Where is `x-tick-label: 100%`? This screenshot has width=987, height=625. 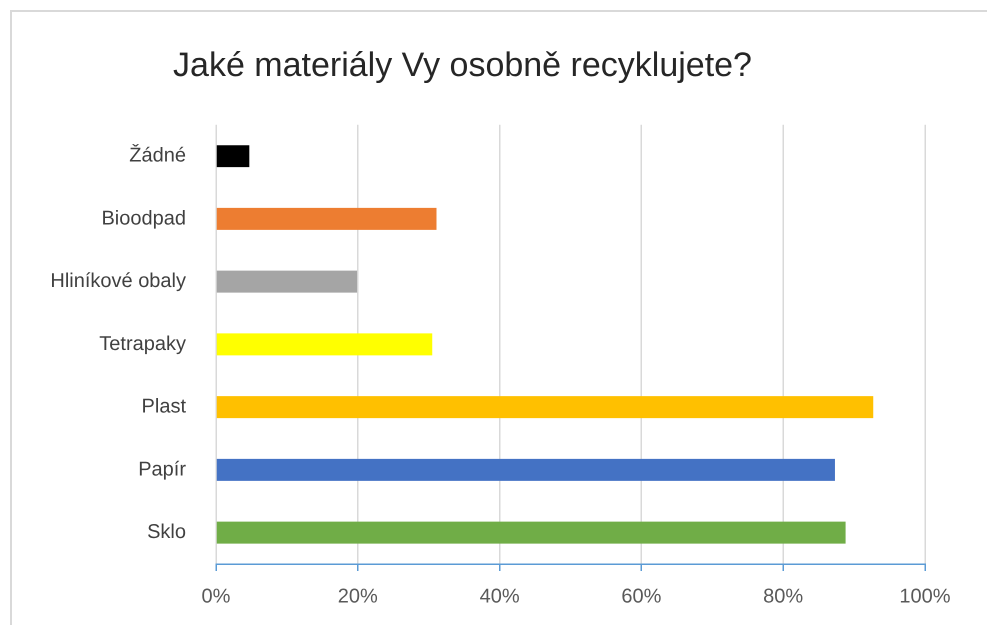
x-tick-label: 100% is located at coordinates (925, 597).